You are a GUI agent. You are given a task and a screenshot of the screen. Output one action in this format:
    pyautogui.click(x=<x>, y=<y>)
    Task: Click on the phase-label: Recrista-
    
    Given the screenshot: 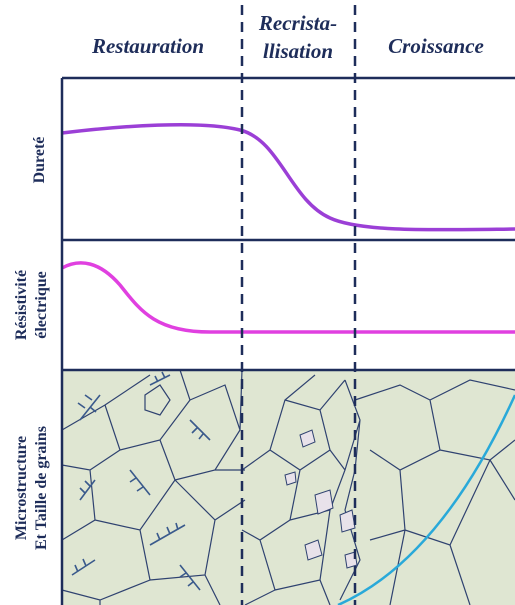 What is the action you would take?
    pyautogui.click(x=297, y=23)
    